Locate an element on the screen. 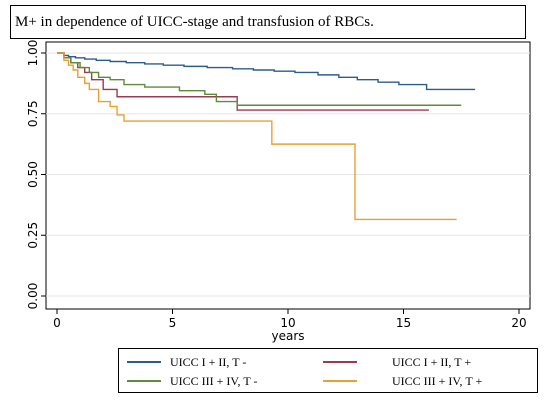 The width and height of the screenshot is (550, 419). x-axis-label: years is located at coordinates (287, 336).